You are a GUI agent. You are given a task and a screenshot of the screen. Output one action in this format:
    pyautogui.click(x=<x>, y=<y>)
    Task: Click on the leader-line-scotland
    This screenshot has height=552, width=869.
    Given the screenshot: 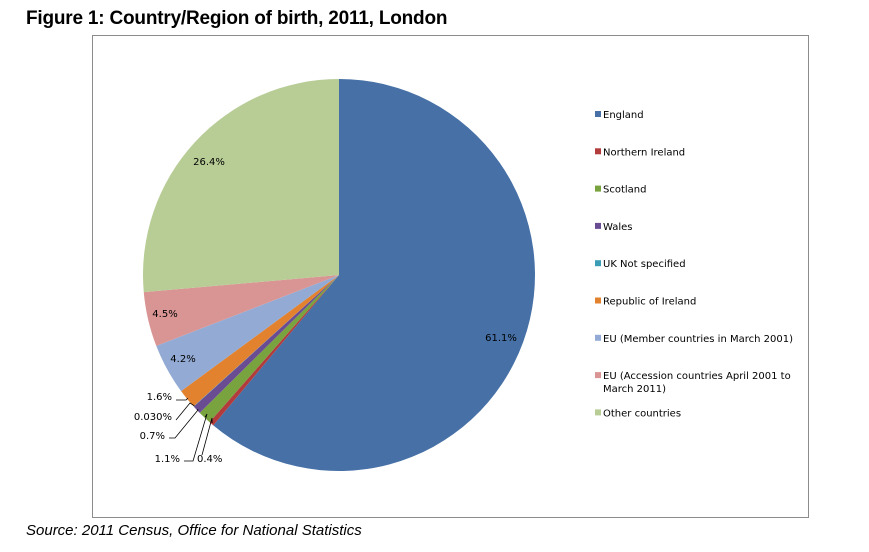 What is the action you would take?
    pyautogui.click(x=196, y=437)
    